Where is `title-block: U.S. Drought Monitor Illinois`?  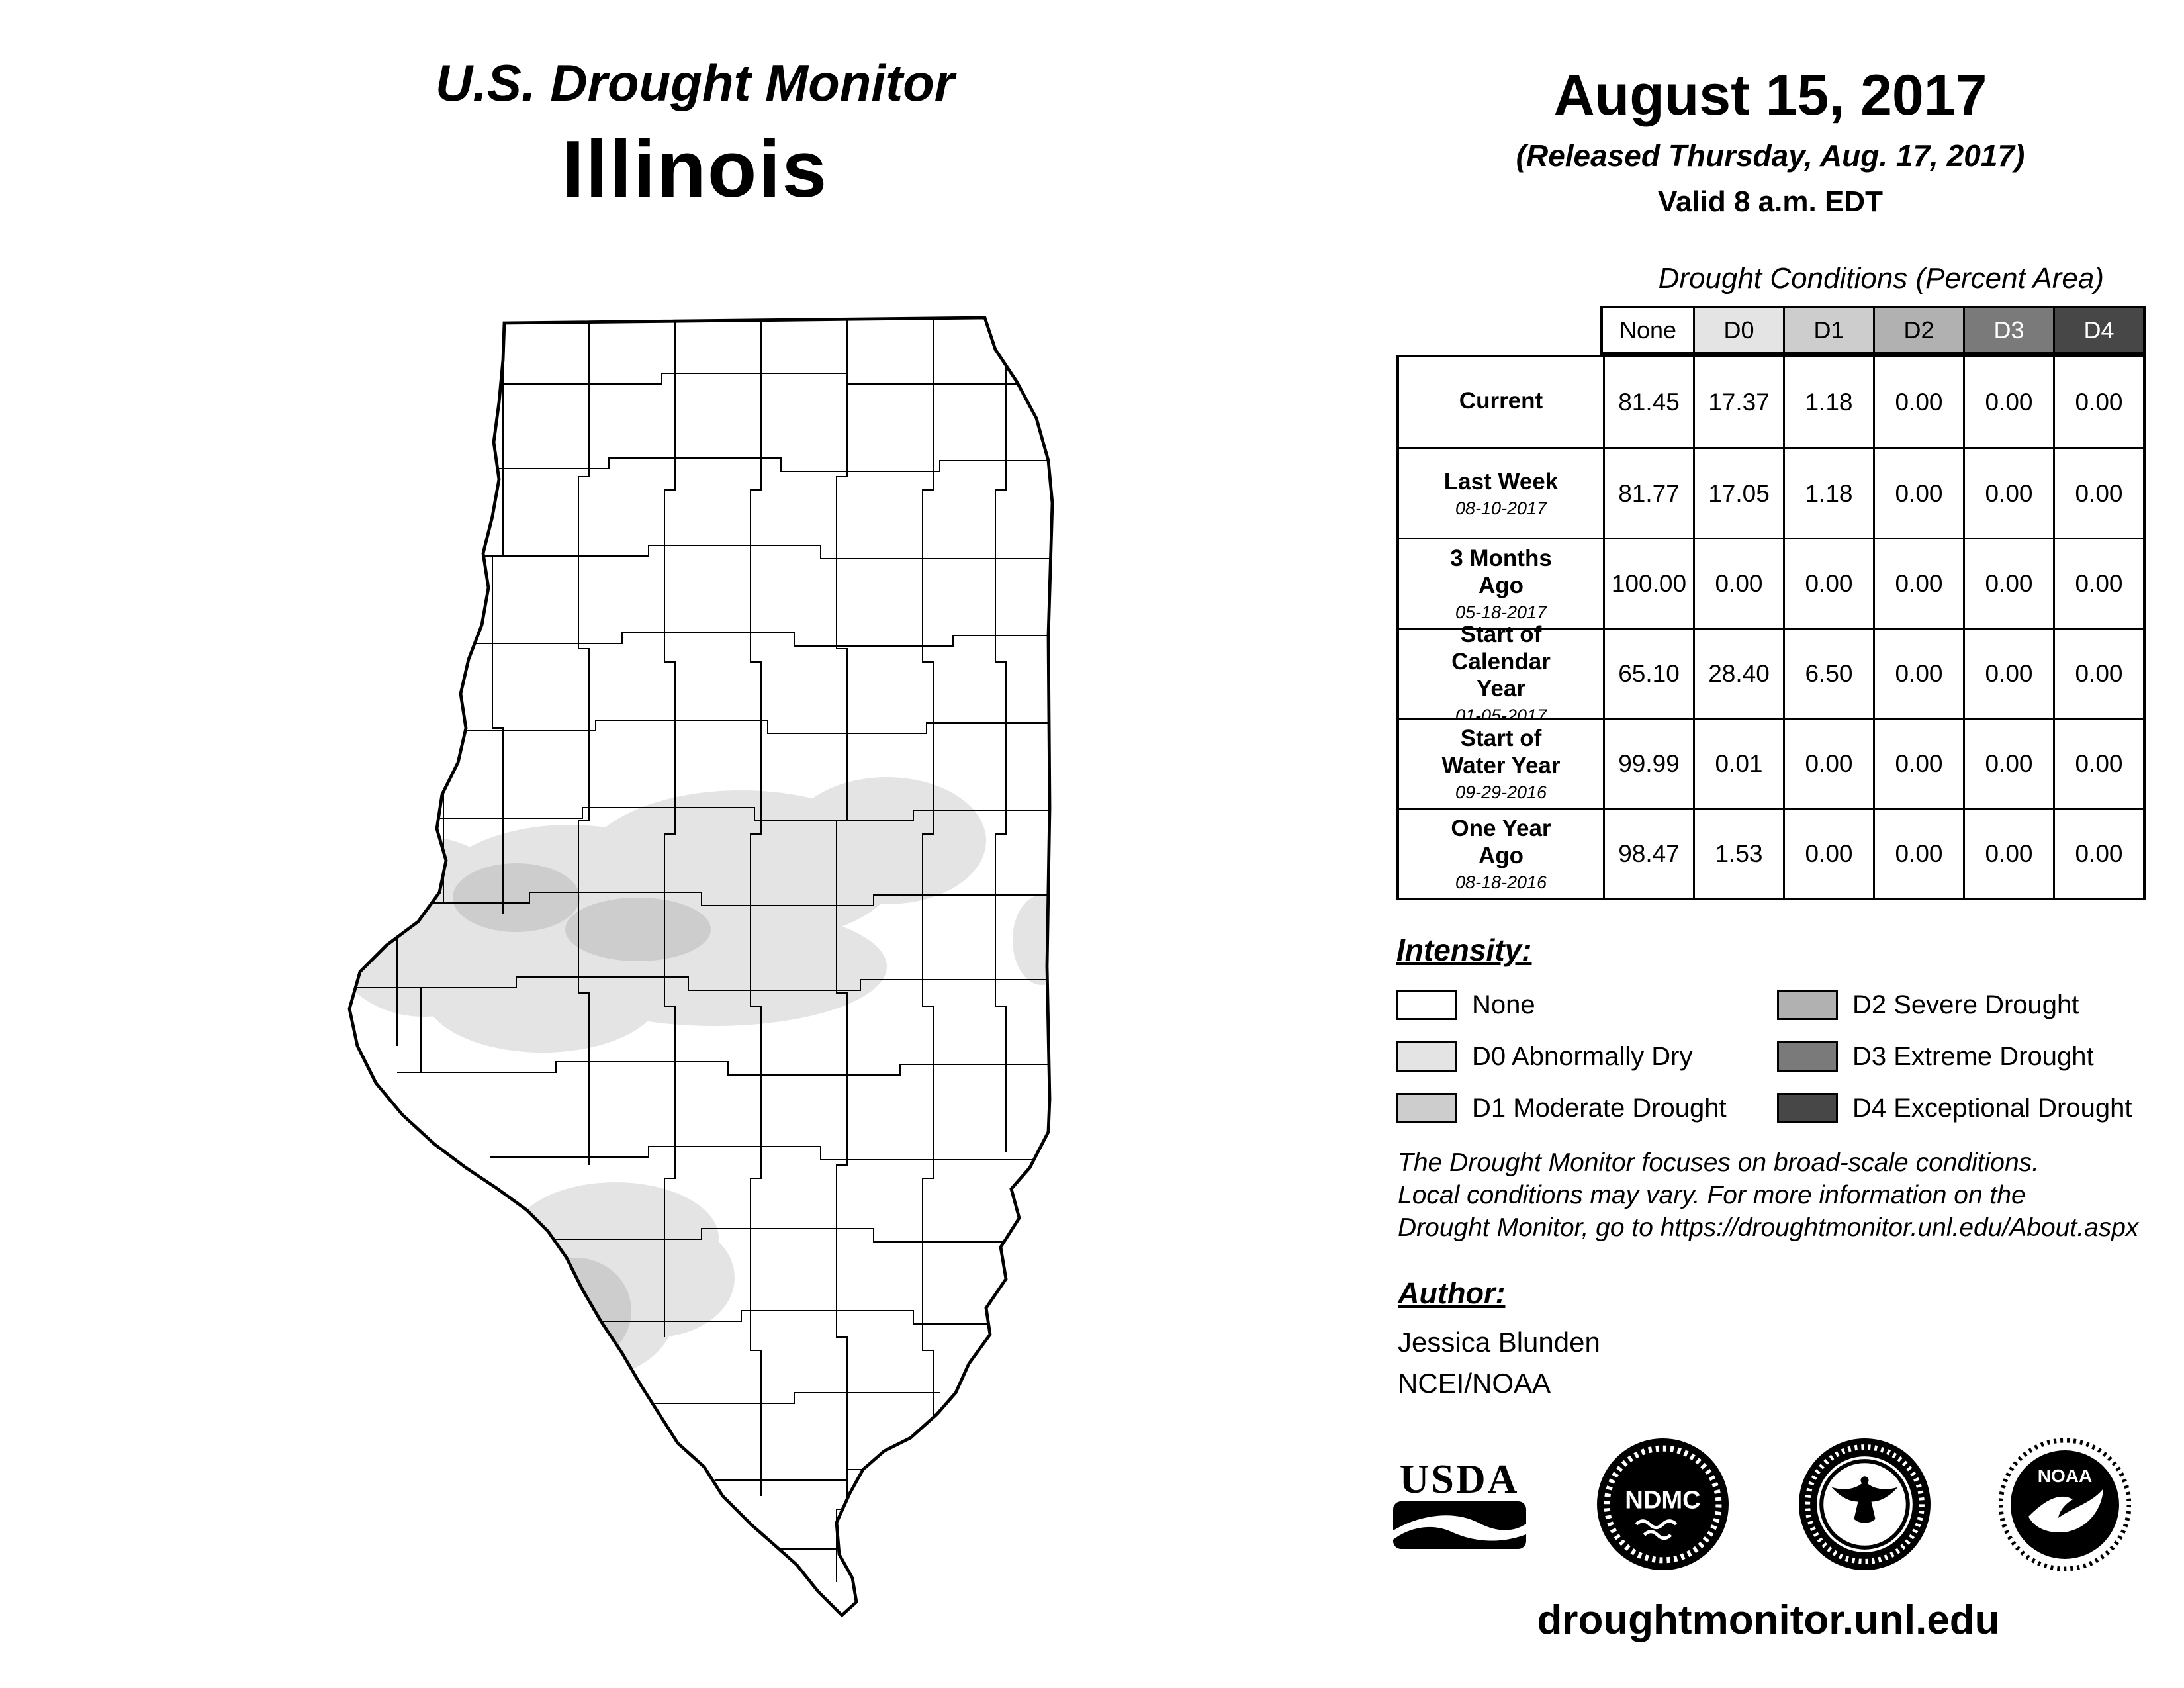
title-block: U.S. Drought Monitor Illinois is located at coordinates (695, 134).